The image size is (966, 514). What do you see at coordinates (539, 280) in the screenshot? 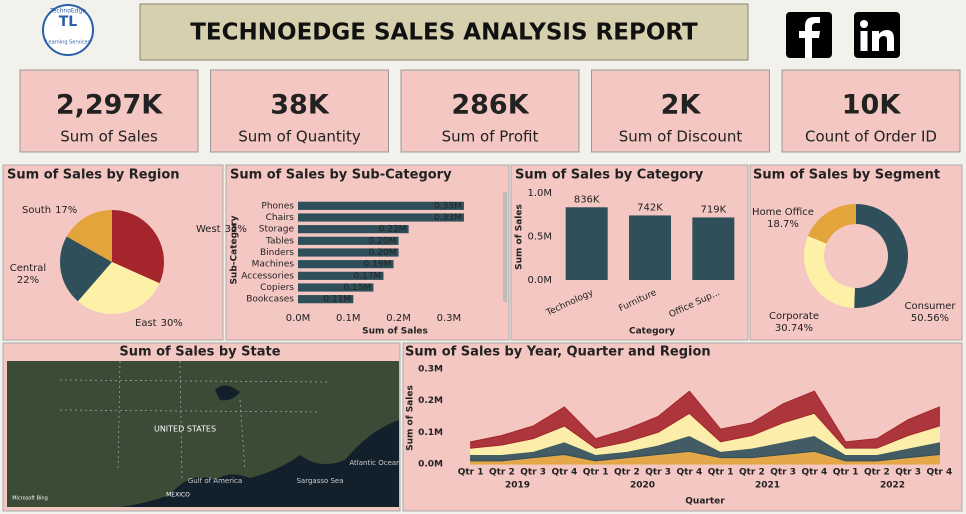
I see `y-tick-label: 0.0M` at bounding box center [539, 280].